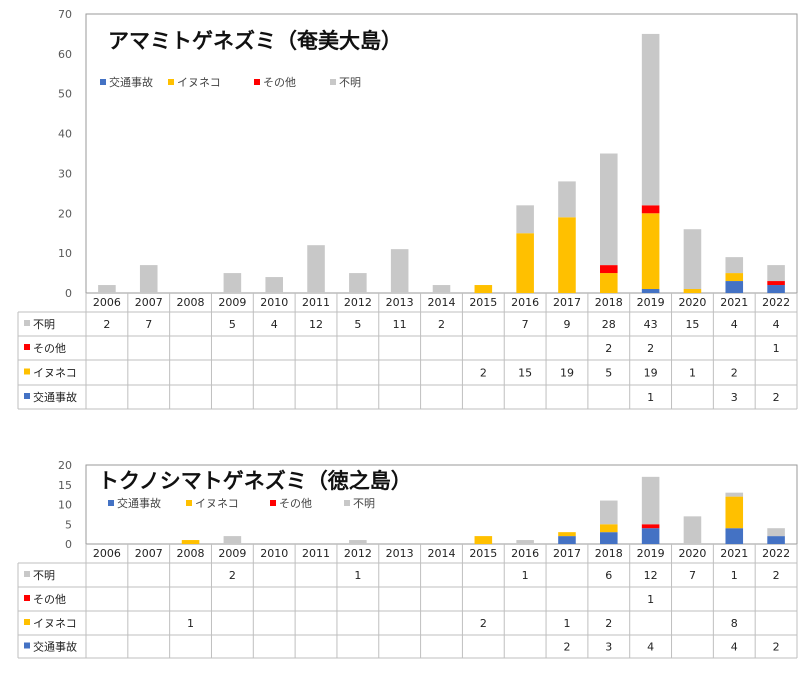 The height and width of the screenshot is (697, 809). I want to click on y-tick-label: 70, so click(65, 14).